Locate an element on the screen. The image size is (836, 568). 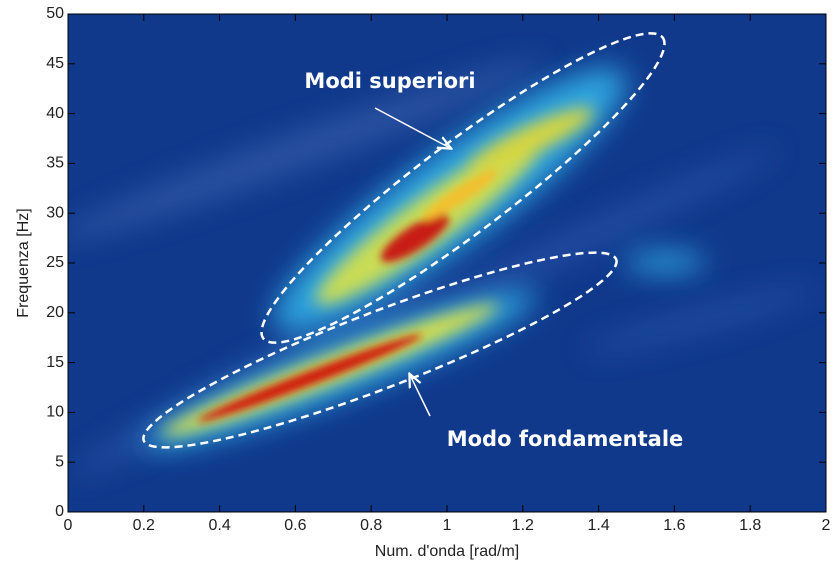
y-tick-label: 0 is located at coordinates (59, 511).